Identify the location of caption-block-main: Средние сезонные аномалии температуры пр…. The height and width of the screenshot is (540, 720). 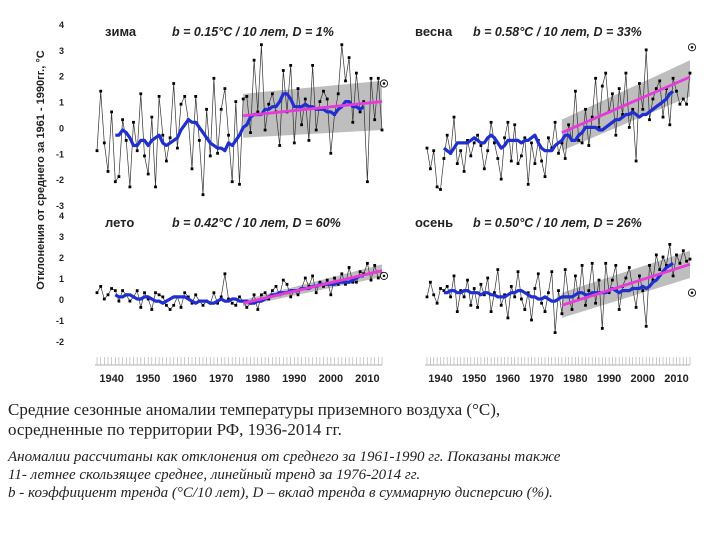
(254, 420).